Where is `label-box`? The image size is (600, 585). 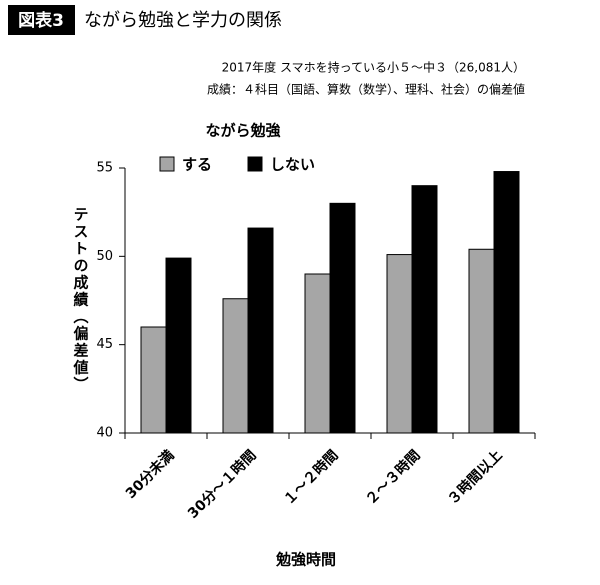
label-box is located at coordinates (41, 20).